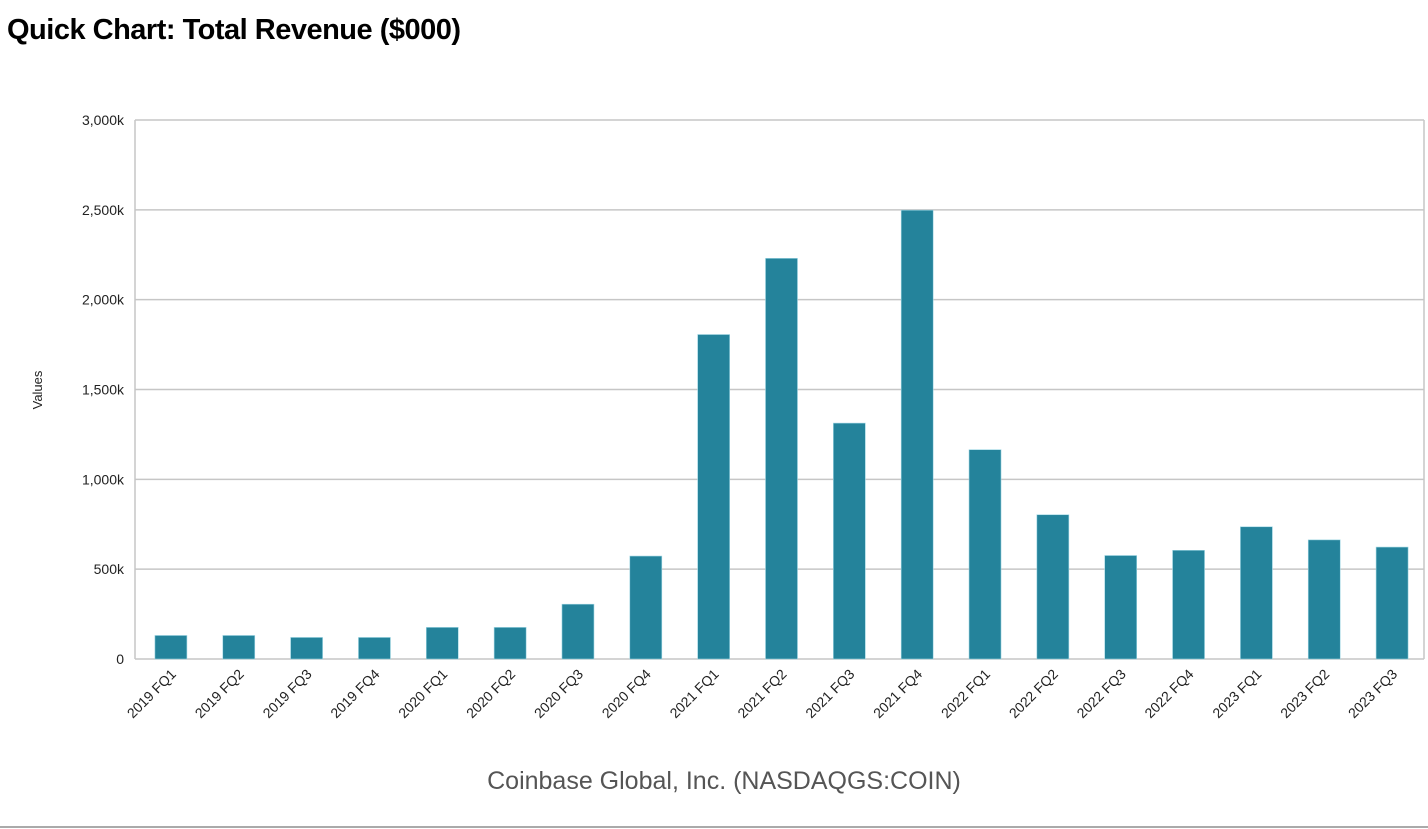 This screenshot has width=1428, height=829. What do you see at coordinates (1236, 693) in the screenshot?
I see `x-tick-label: 2023 FQ1` at bounding box center [1236, 693].